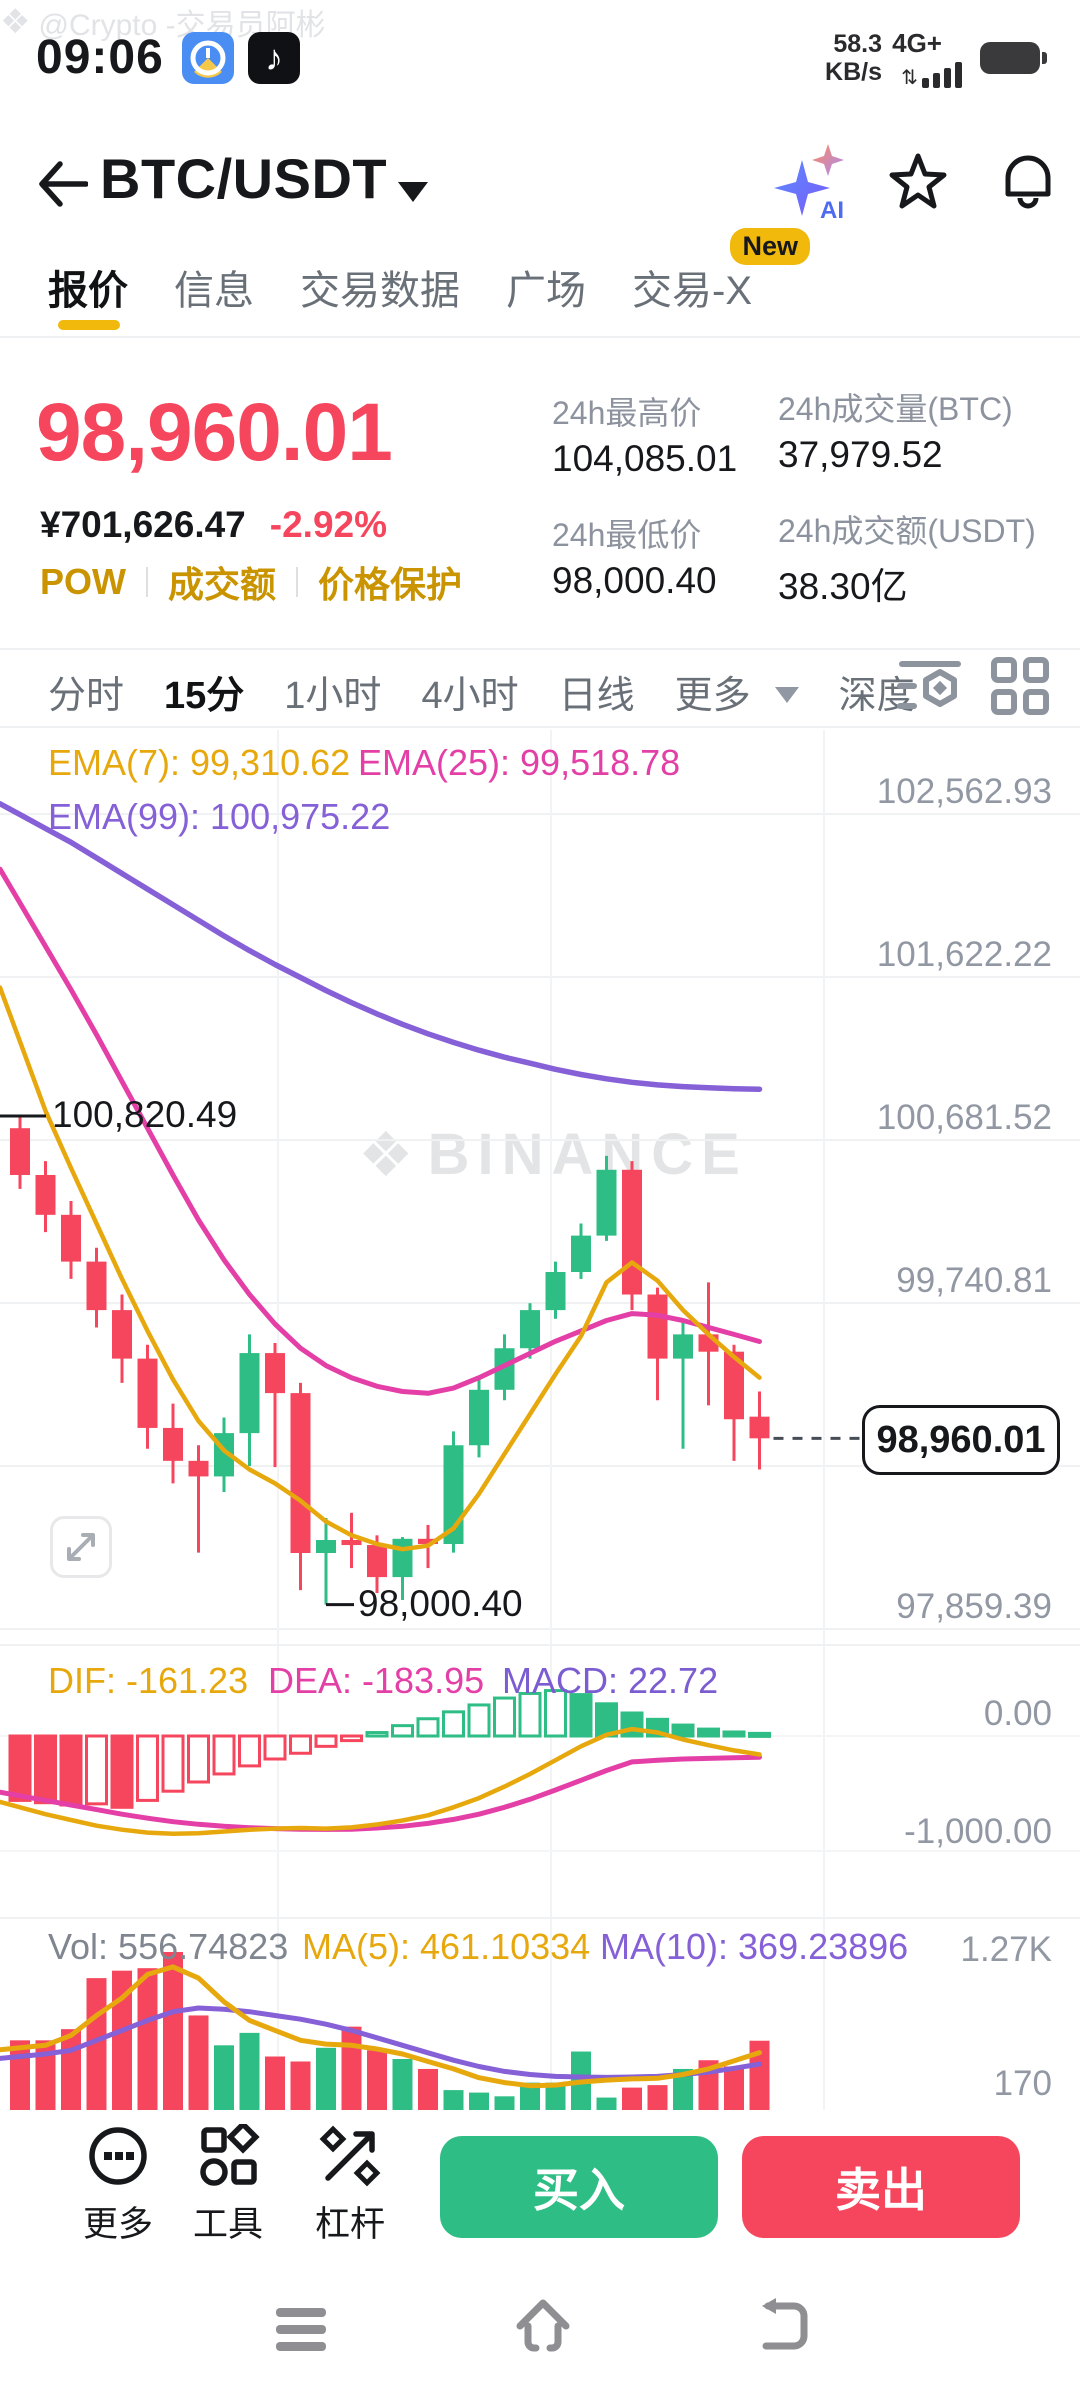 The width and height of the screenshot is (1080, 2400). What do you see at coordinates (62, 184) in the screenshot?
I see `back-arrow-icon` at bounding box center [62, 184].